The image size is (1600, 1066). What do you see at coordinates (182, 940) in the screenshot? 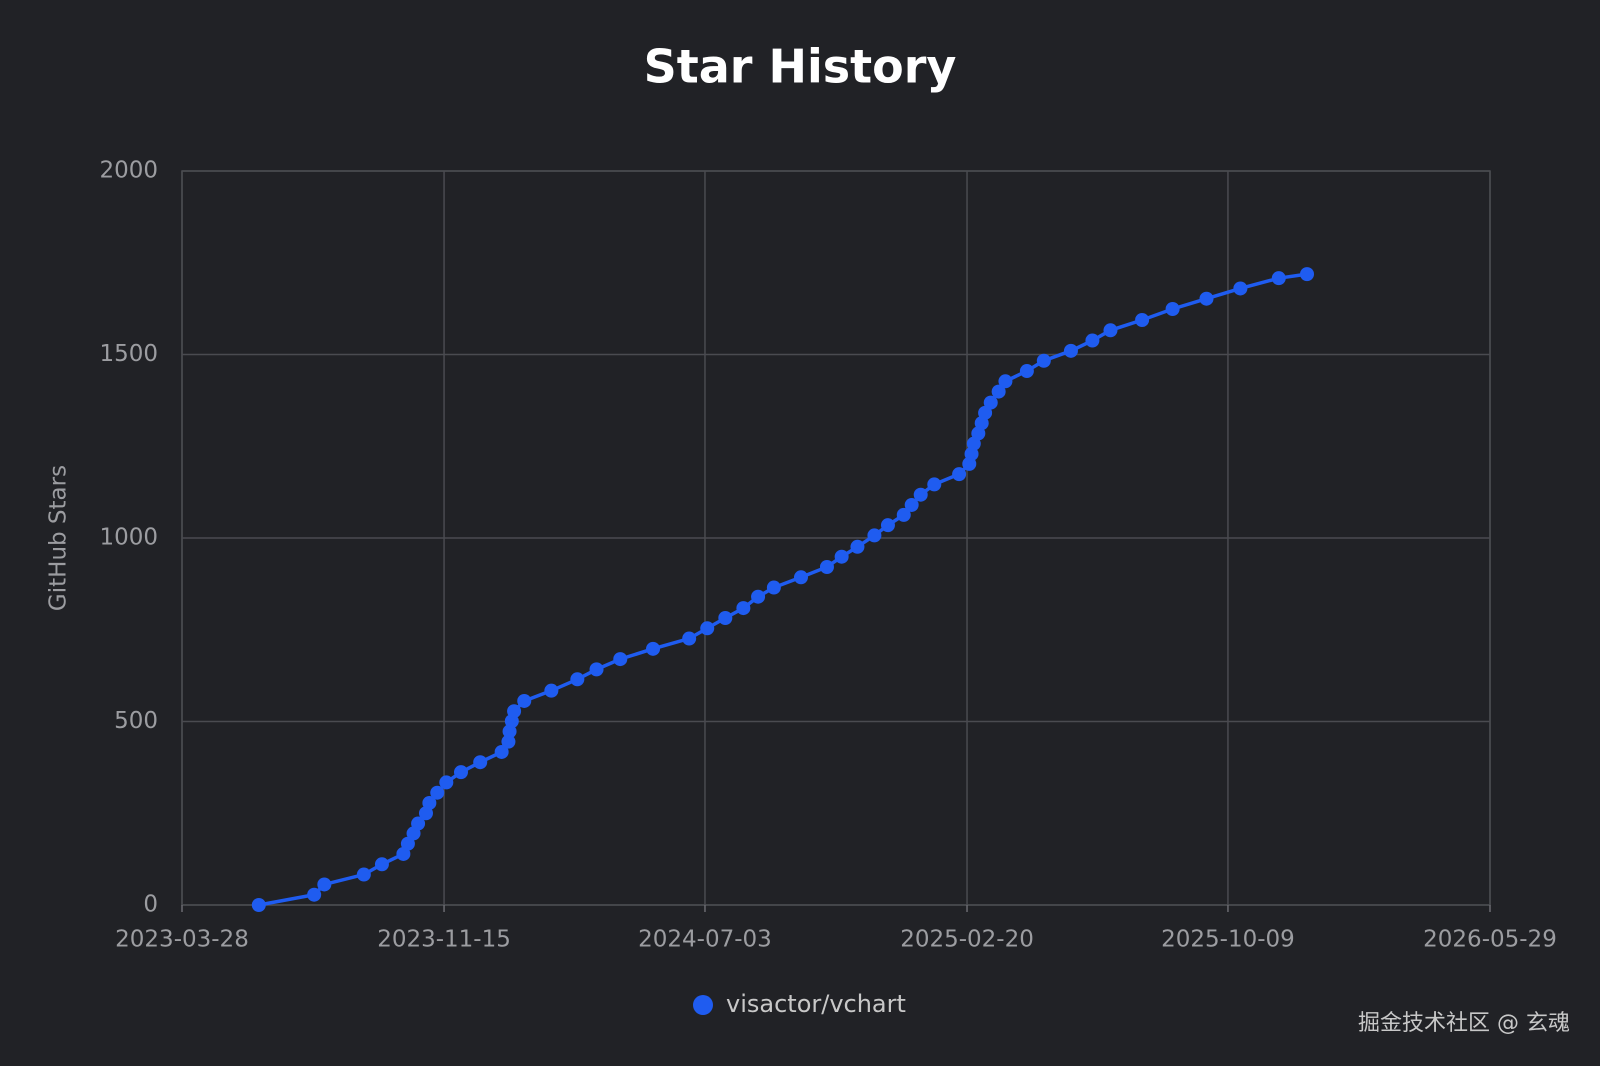
I see `x-tick-label: 2023-03-28` at bounding box center [182, 940].